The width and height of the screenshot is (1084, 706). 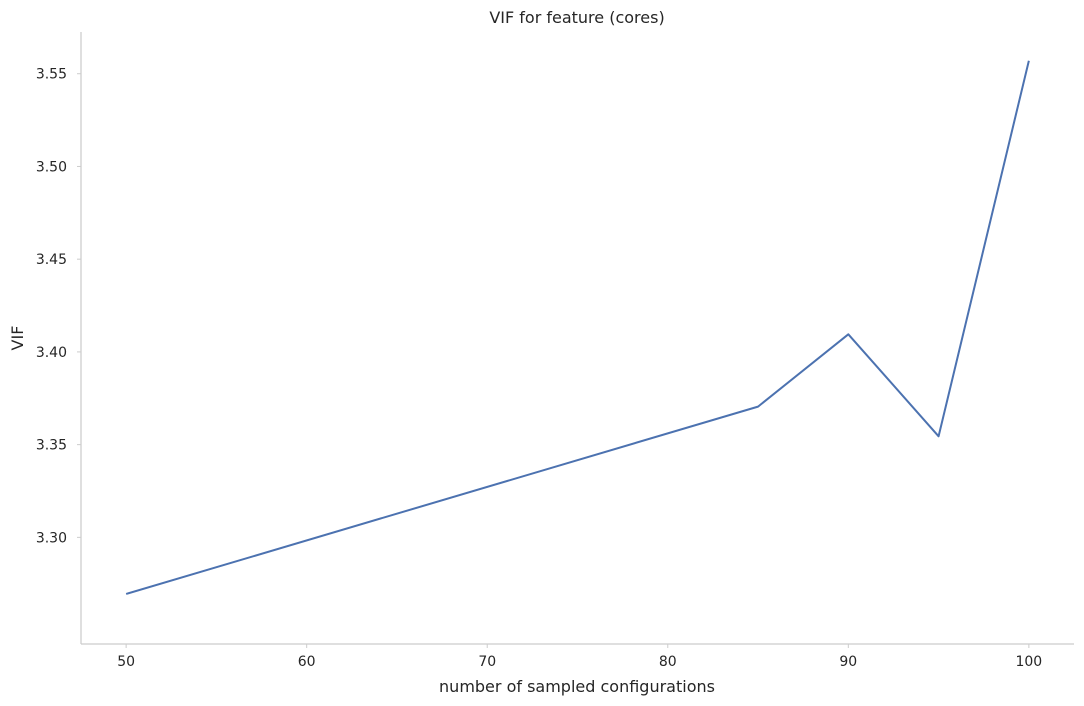 What do you see at coordinates (577, 686) in the screenshot?
I see `x-axis-label: number of sampled configurations` at bounding box center [577, 686].